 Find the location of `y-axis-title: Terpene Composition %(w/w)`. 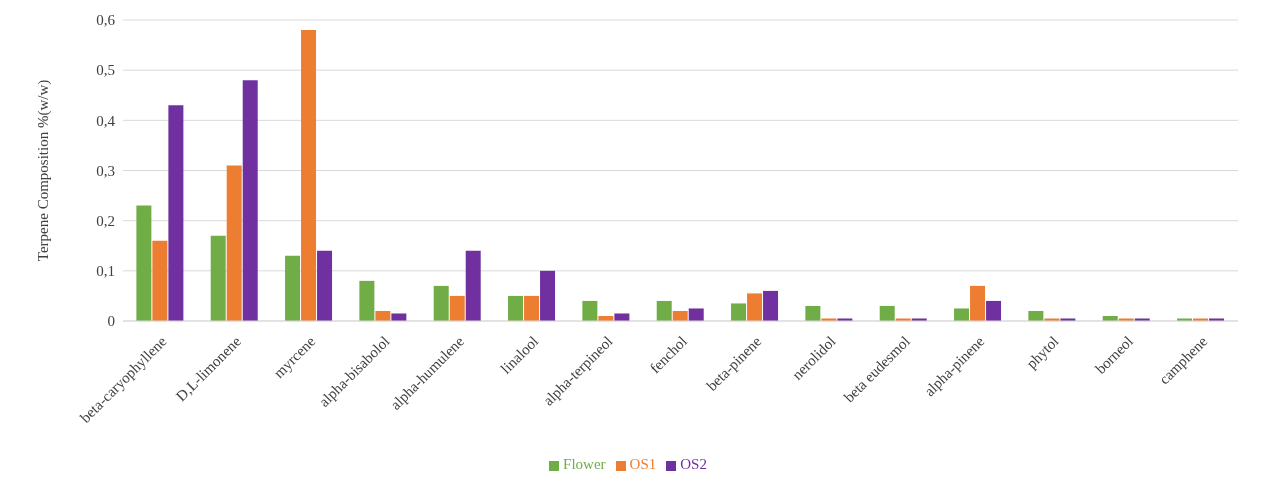

y-axis-title: Terpene Composition %(w/w) is located at coordinates (44, 170).